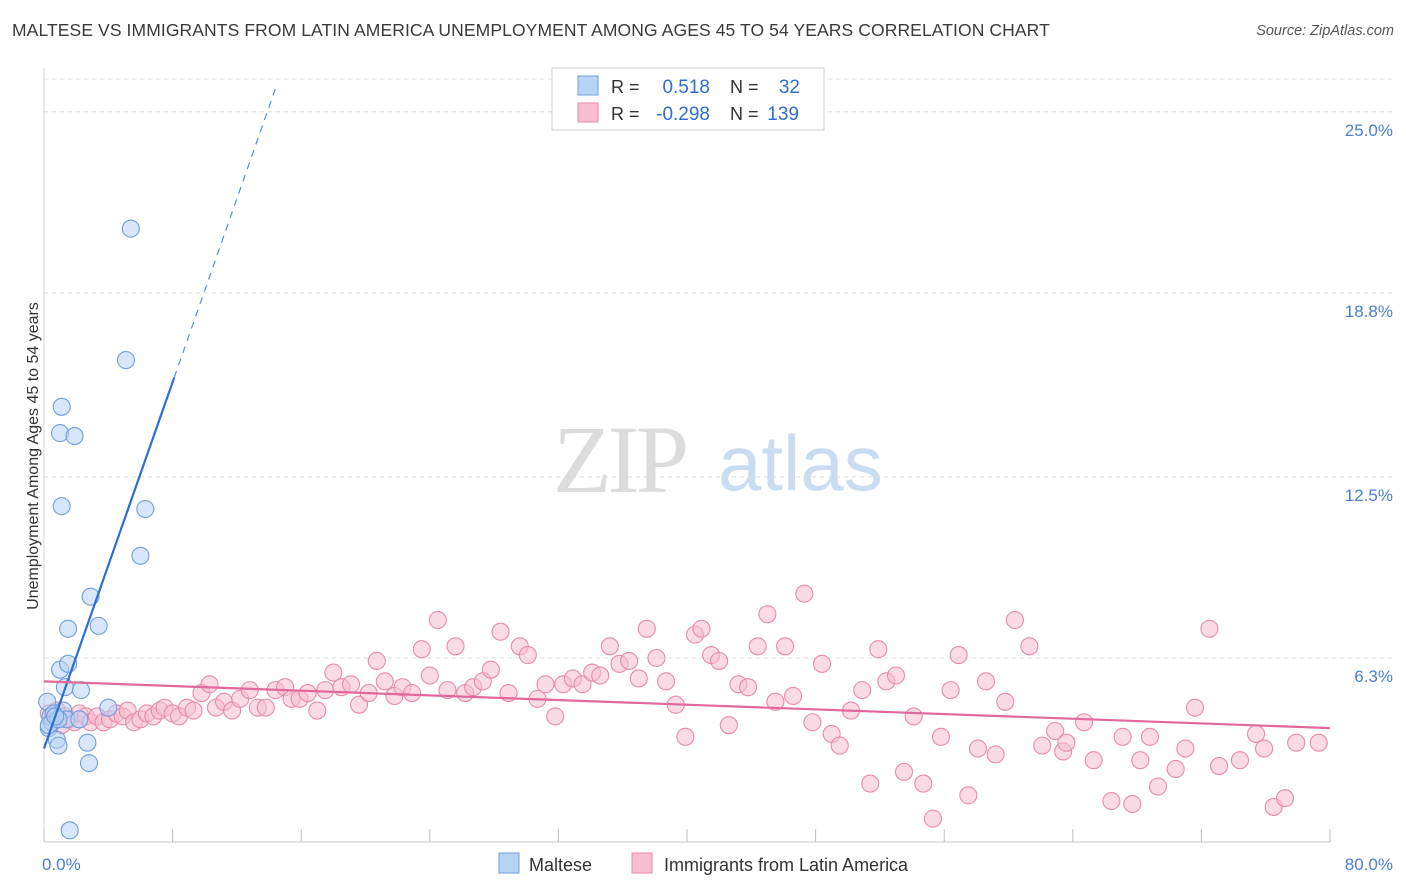  Describe the element at coordinates (625, 114) in the screenshot. I see `legend-r-label-latin: R =` at that location.